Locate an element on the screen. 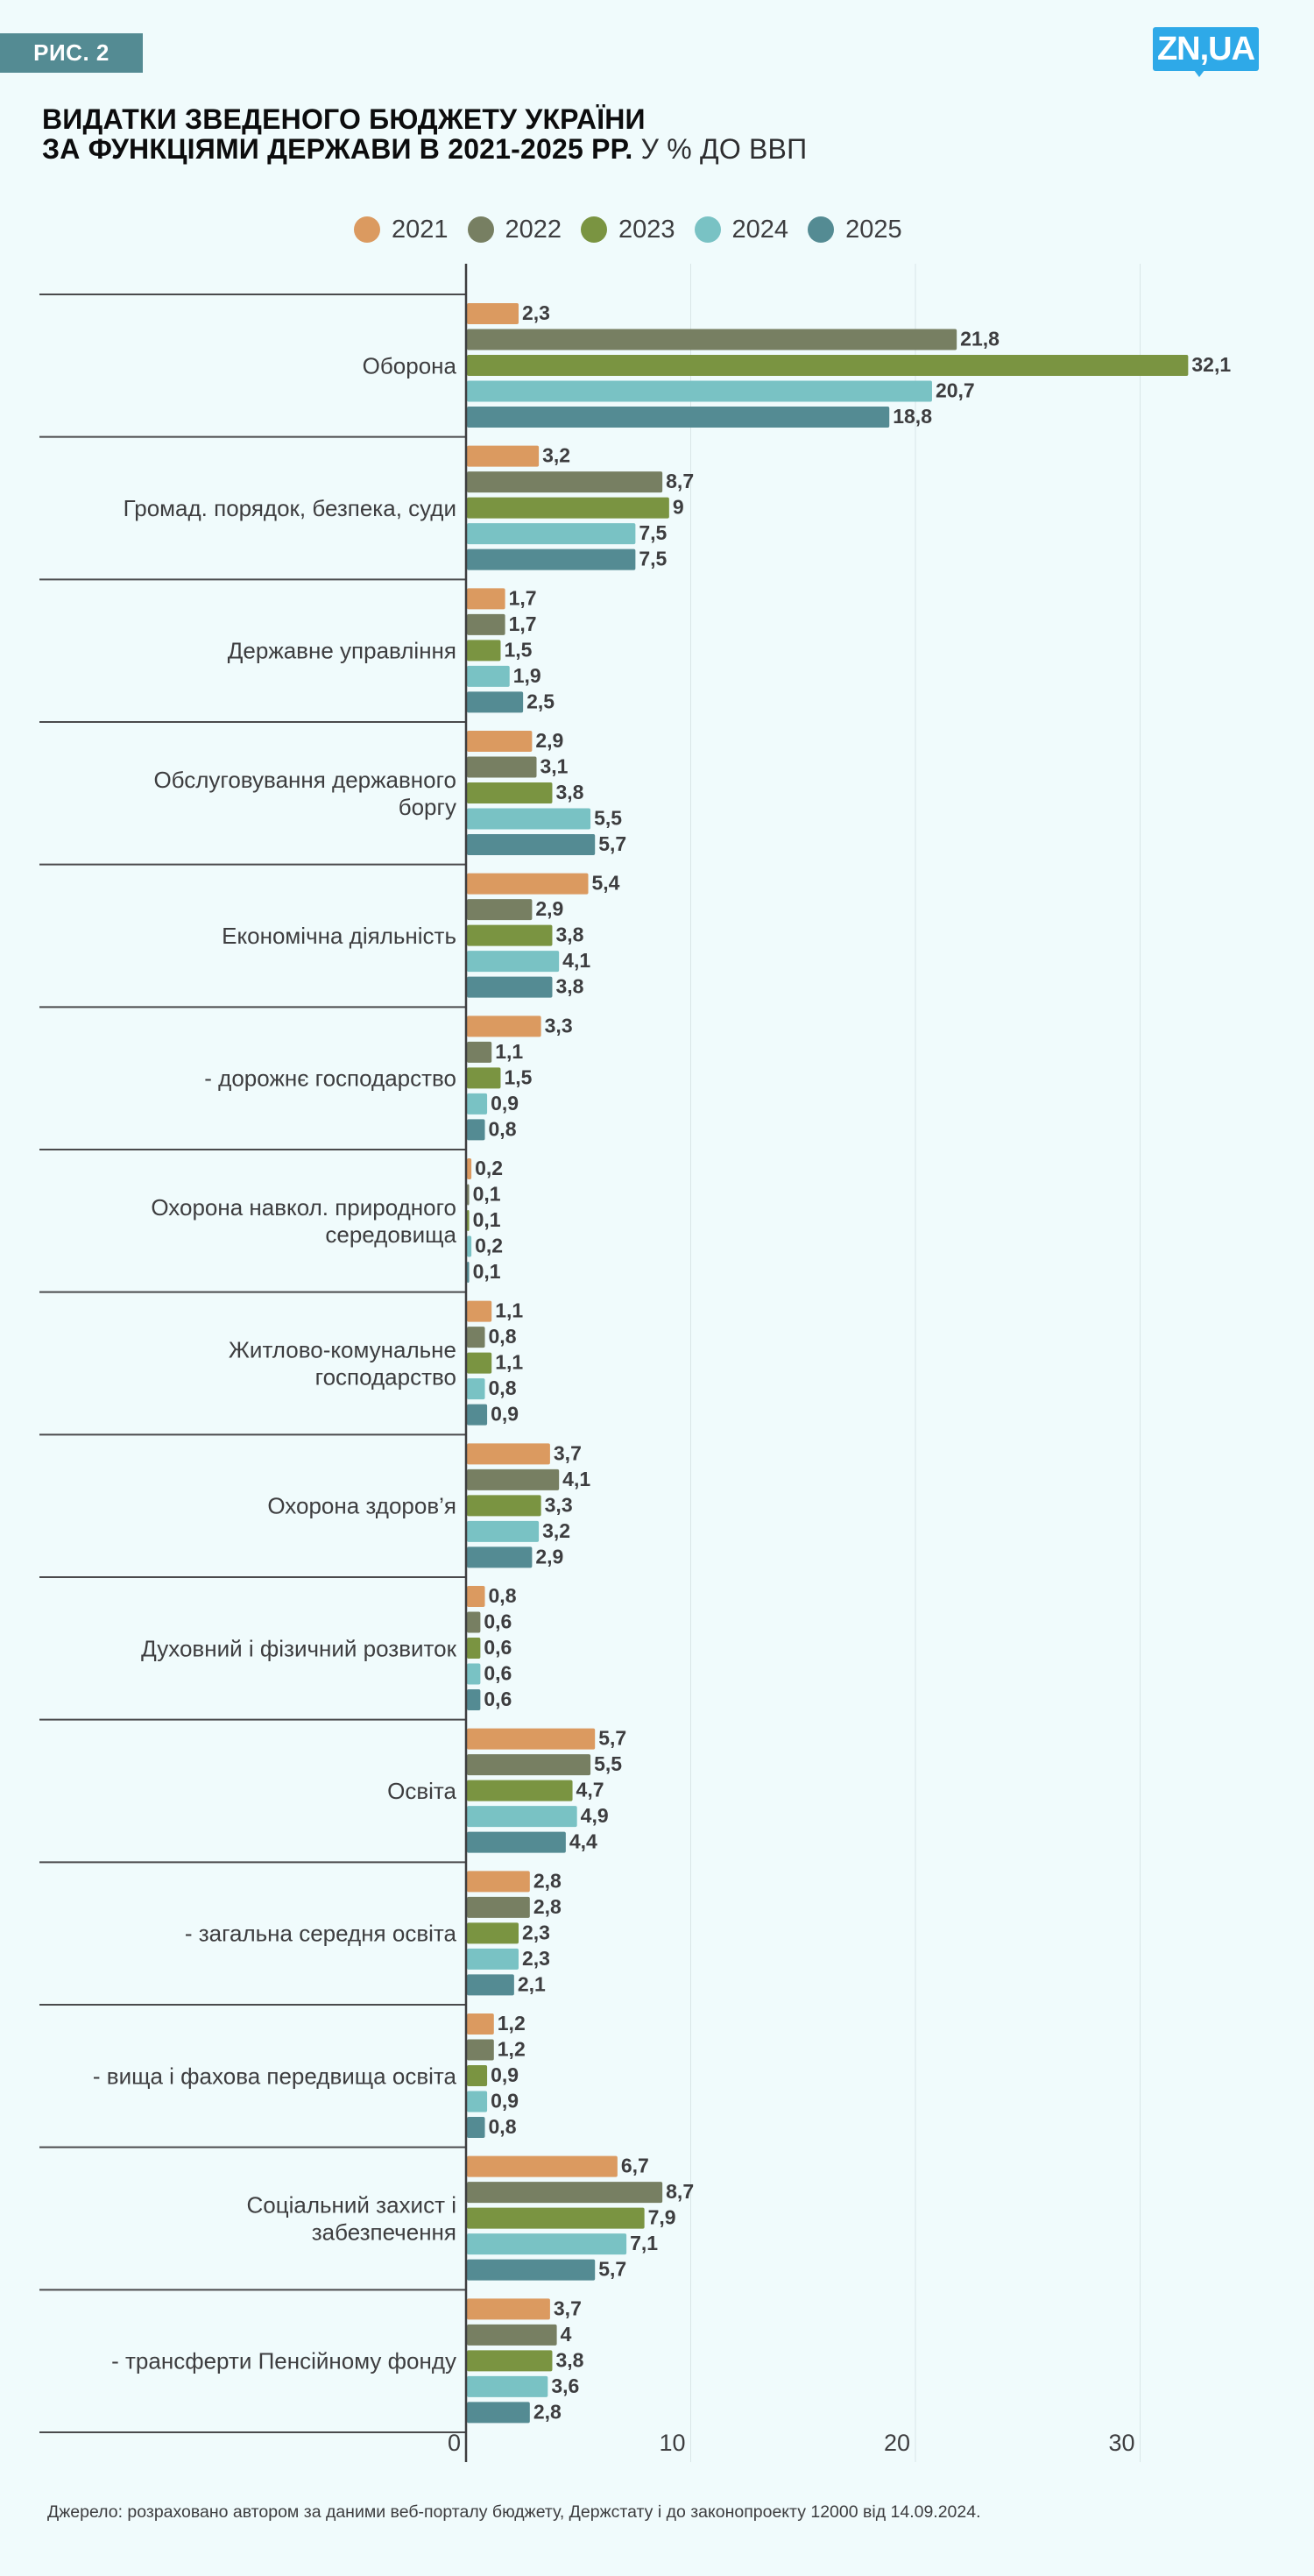 This screenshot has height=2576, width=1314. value-label-2021: 2,9 is located at coordinates (549, 740).